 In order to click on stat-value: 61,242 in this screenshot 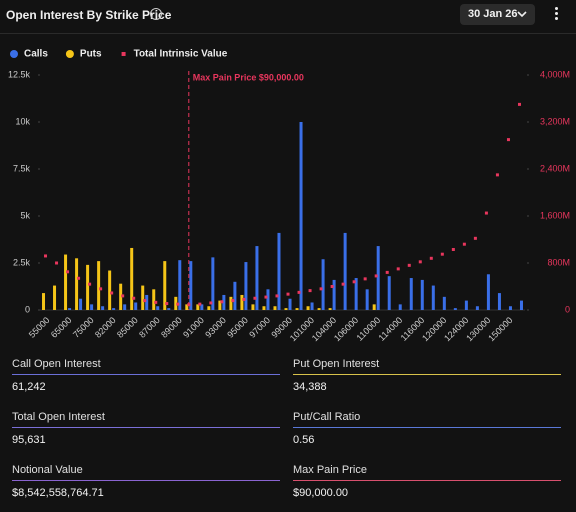, I will do `click(29, 387)`.